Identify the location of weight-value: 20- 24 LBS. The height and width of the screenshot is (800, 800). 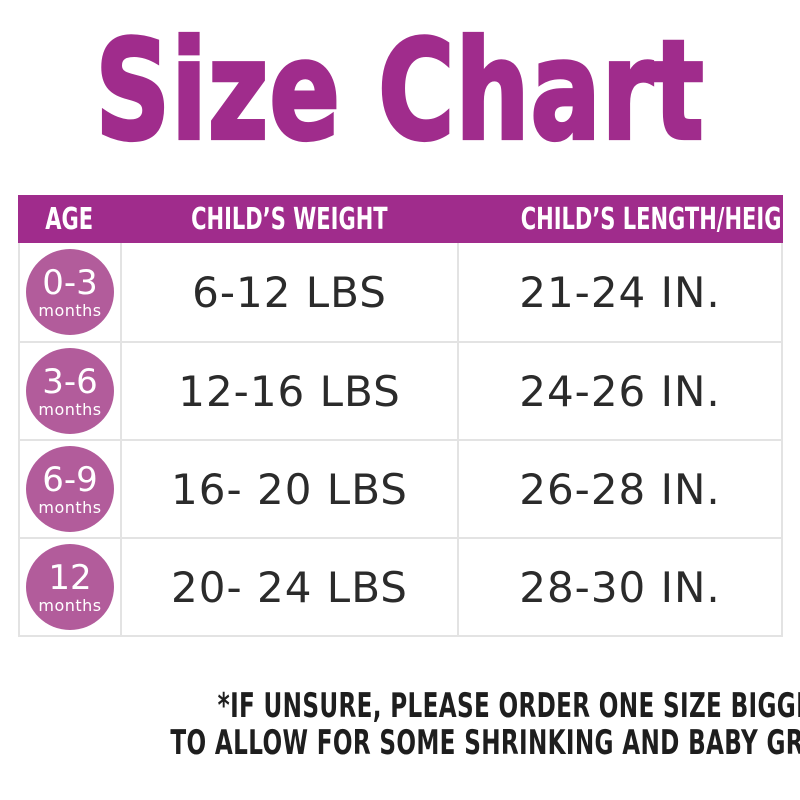
(289, 587).